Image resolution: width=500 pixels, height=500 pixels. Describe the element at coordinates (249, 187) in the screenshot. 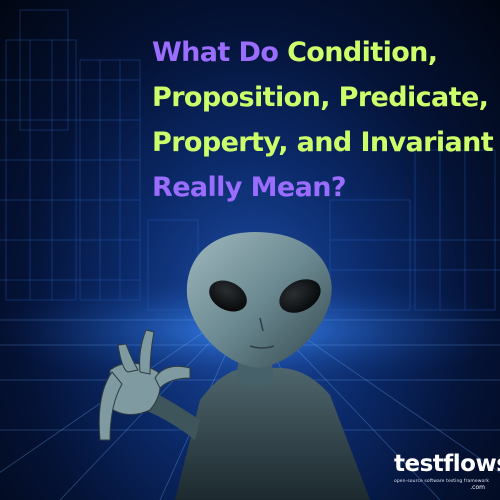

I see `headline-line4: Really Mean?` at that location.